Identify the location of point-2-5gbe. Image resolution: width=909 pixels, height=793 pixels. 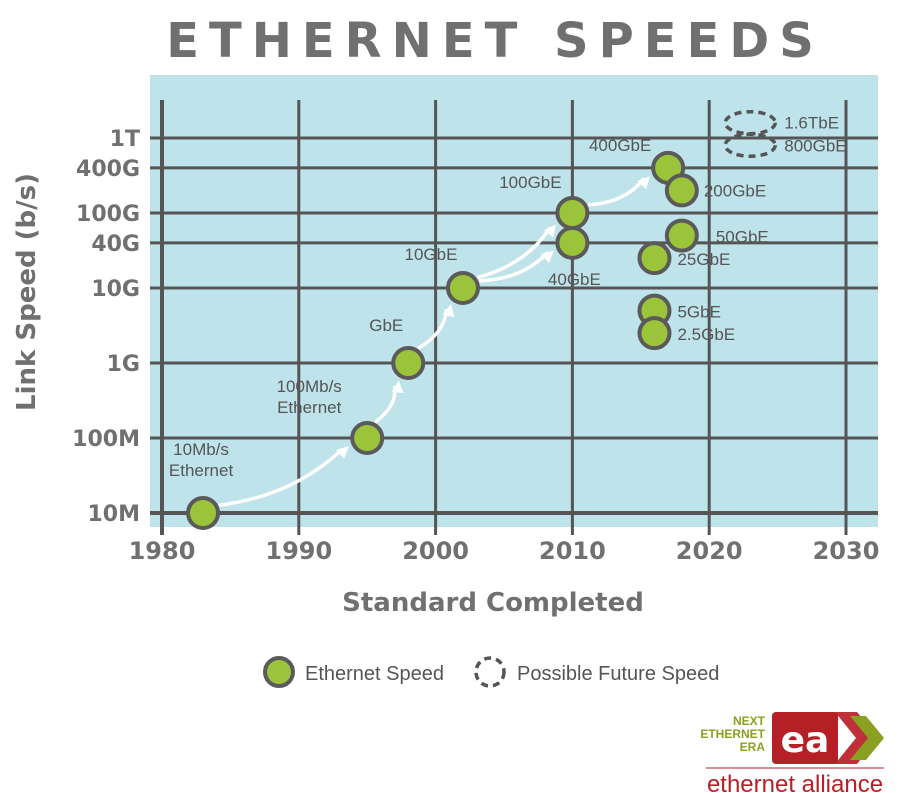
(654, 333).